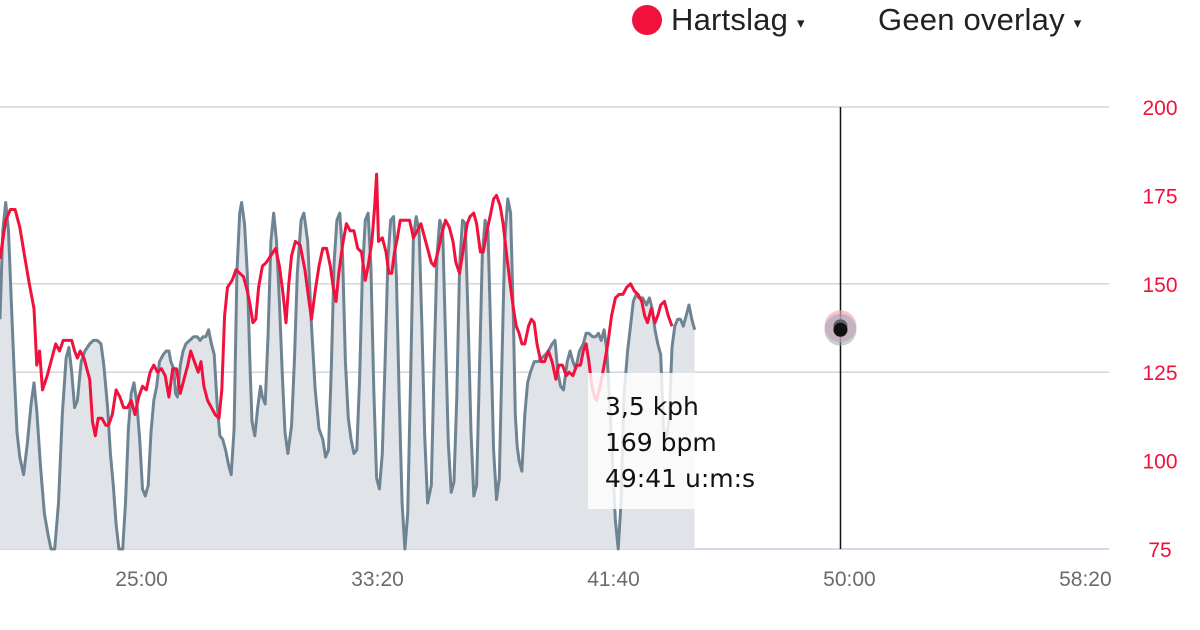  Describe the element at coordinates (971, 19) in the screenshot. I see `overlay-dropdown-label: Geen overlay` at that location.